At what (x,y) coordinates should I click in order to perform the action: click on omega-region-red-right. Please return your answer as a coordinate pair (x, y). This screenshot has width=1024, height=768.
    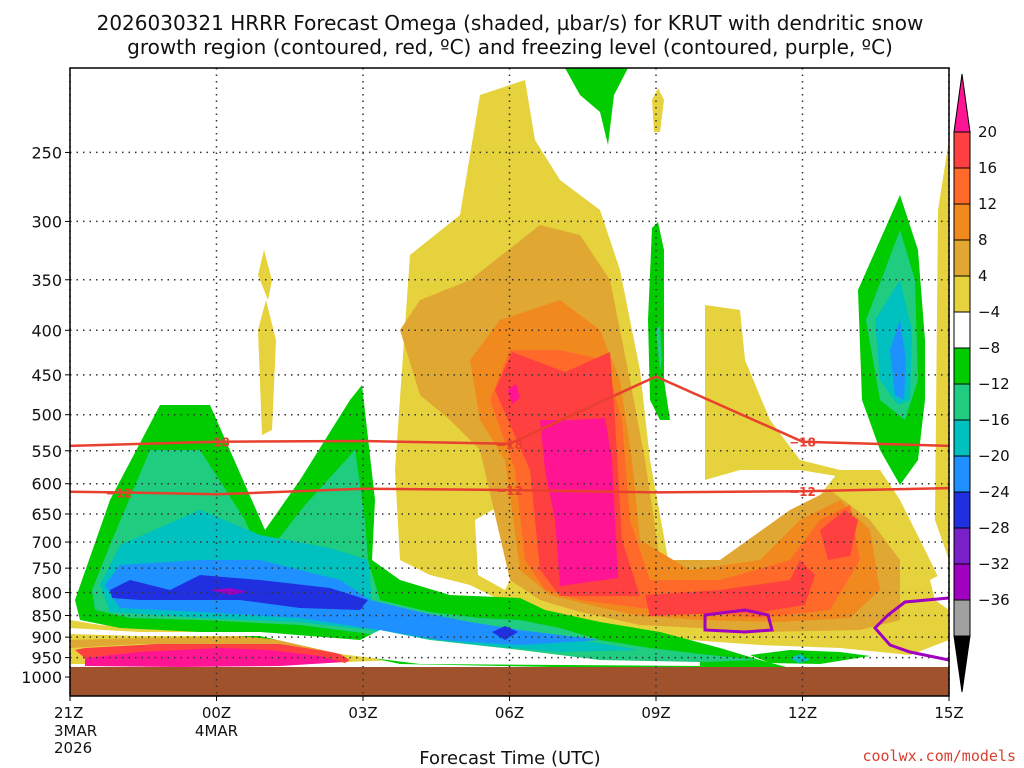
    Looking at the image, I should click on (839, 535).